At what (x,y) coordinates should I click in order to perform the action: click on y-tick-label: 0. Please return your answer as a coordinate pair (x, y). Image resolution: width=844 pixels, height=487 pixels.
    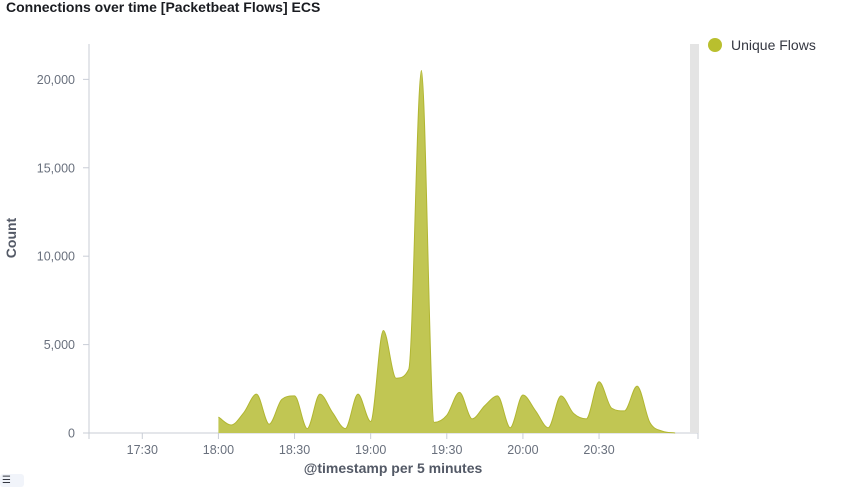
    Looking at the image, I should click on (71, 434).